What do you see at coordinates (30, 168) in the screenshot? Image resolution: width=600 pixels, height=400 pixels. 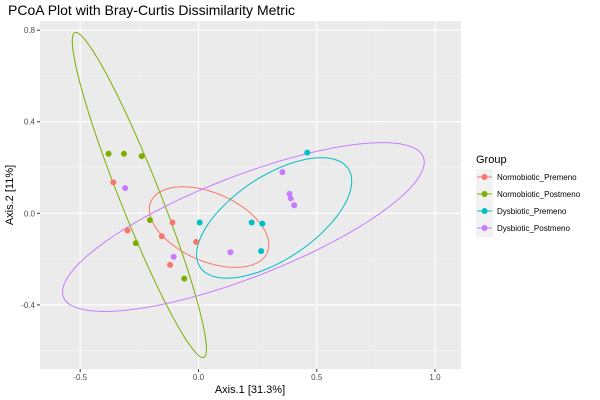 I see `y-axis-ticks: -0.4 0.0 0.4 0.8` at bounding box center [30, 168].